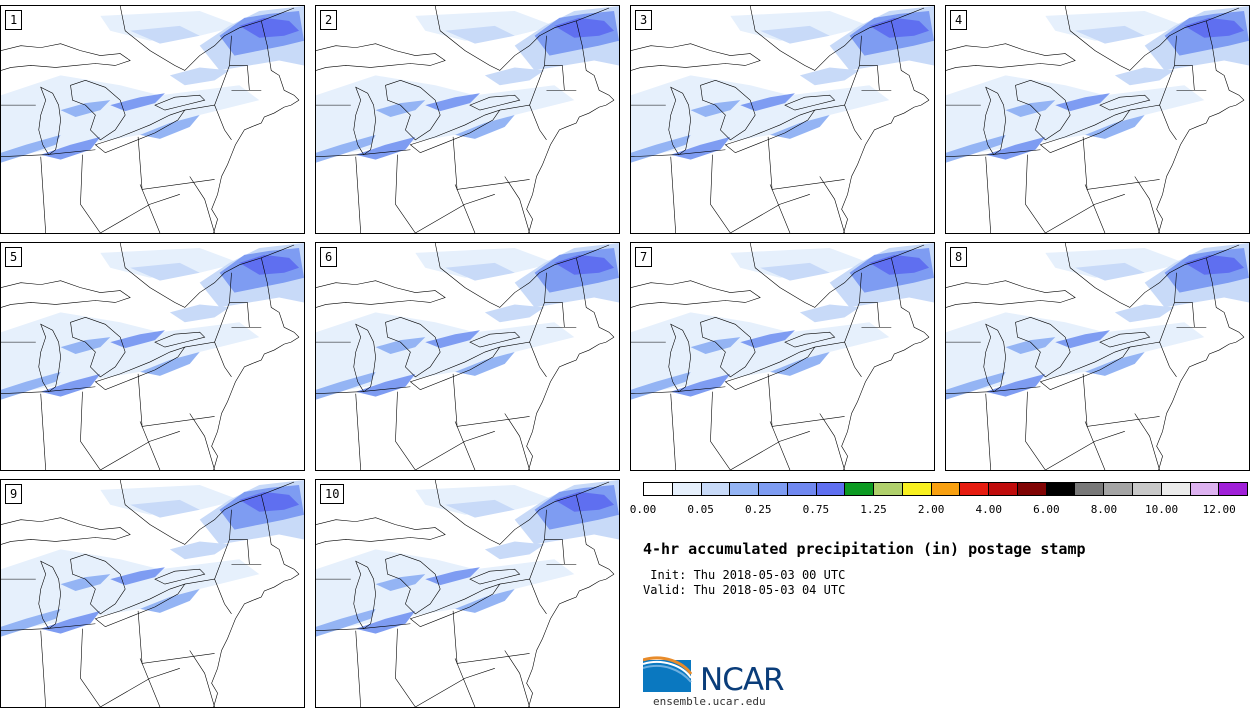  Describe the element at coordinates (959, 257) in the screenshot. I see `stamp-label: 8` at that location.